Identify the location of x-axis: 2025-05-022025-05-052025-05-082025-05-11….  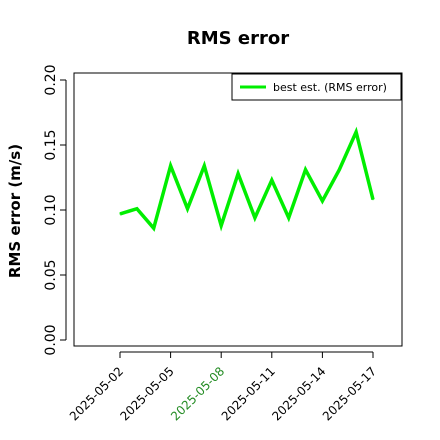
(223, 387).